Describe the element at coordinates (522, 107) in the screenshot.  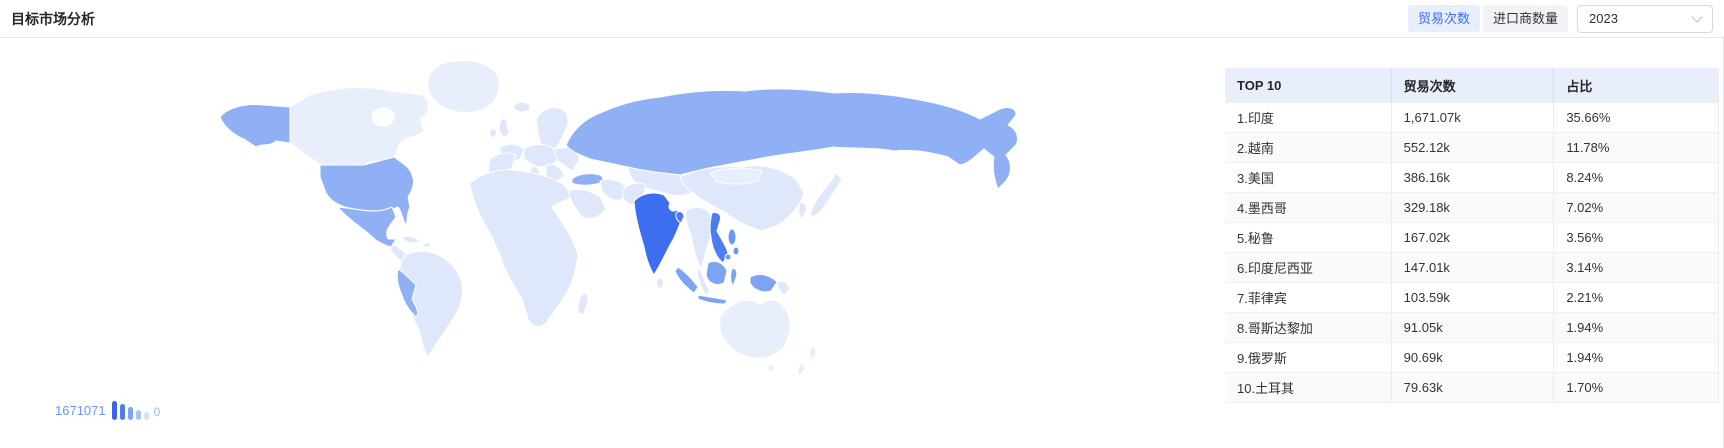
I see `map-iceland` at that location.